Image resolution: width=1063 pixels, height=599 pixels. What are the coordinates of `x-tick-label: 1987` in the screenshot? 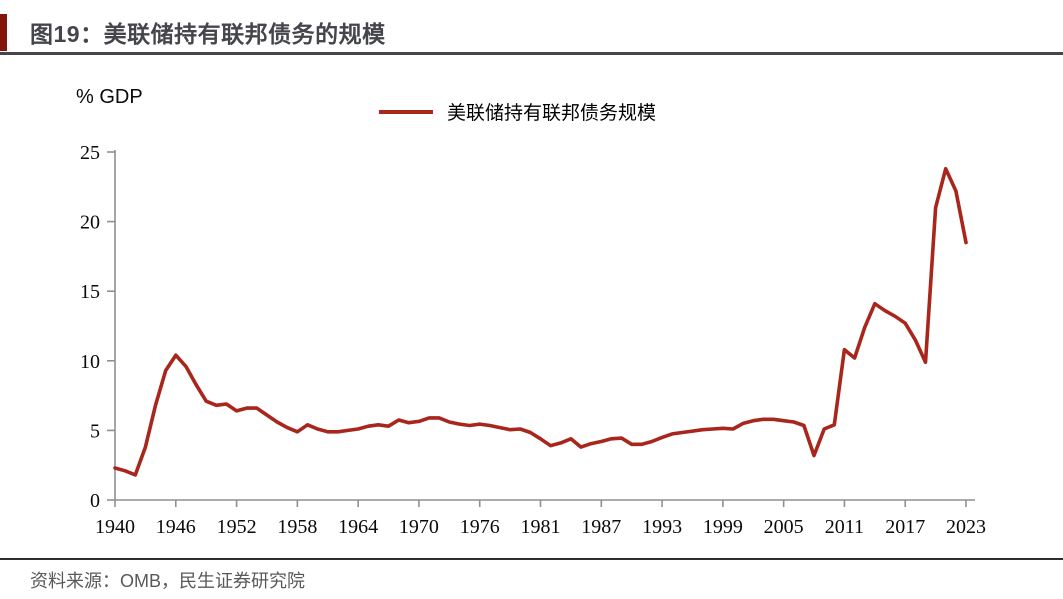 It's located at (601, 527).